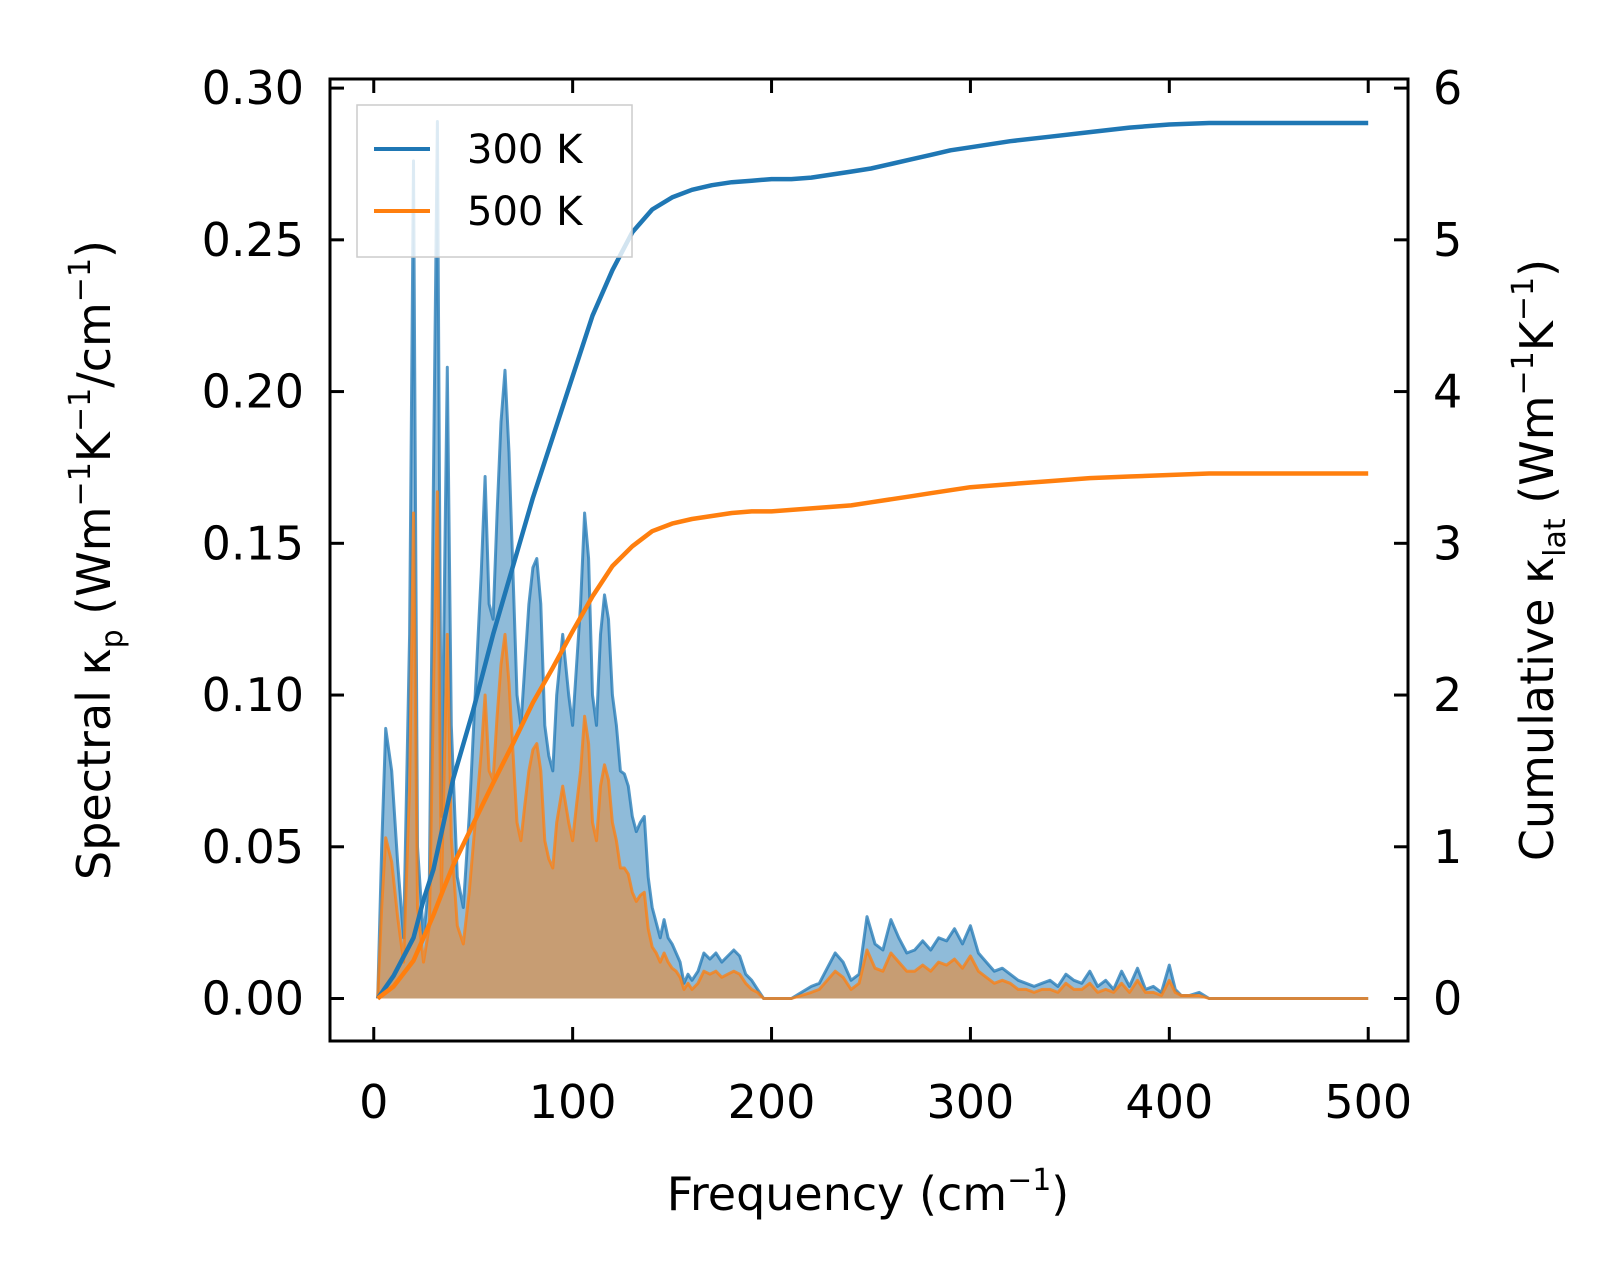  I want to click on left-tick-label-3: 0.15, so click(253, 543).